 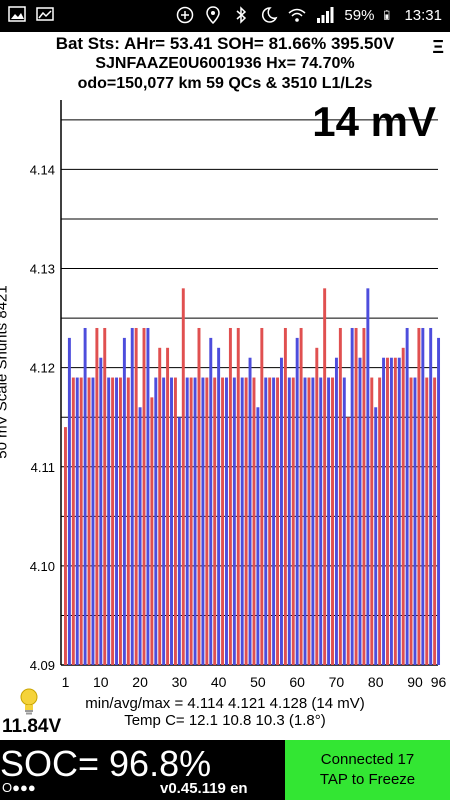 What do you see at coordinates (297, 15) in the screenshot?
I see `wifi-icon` at bounding box center [297, 15].